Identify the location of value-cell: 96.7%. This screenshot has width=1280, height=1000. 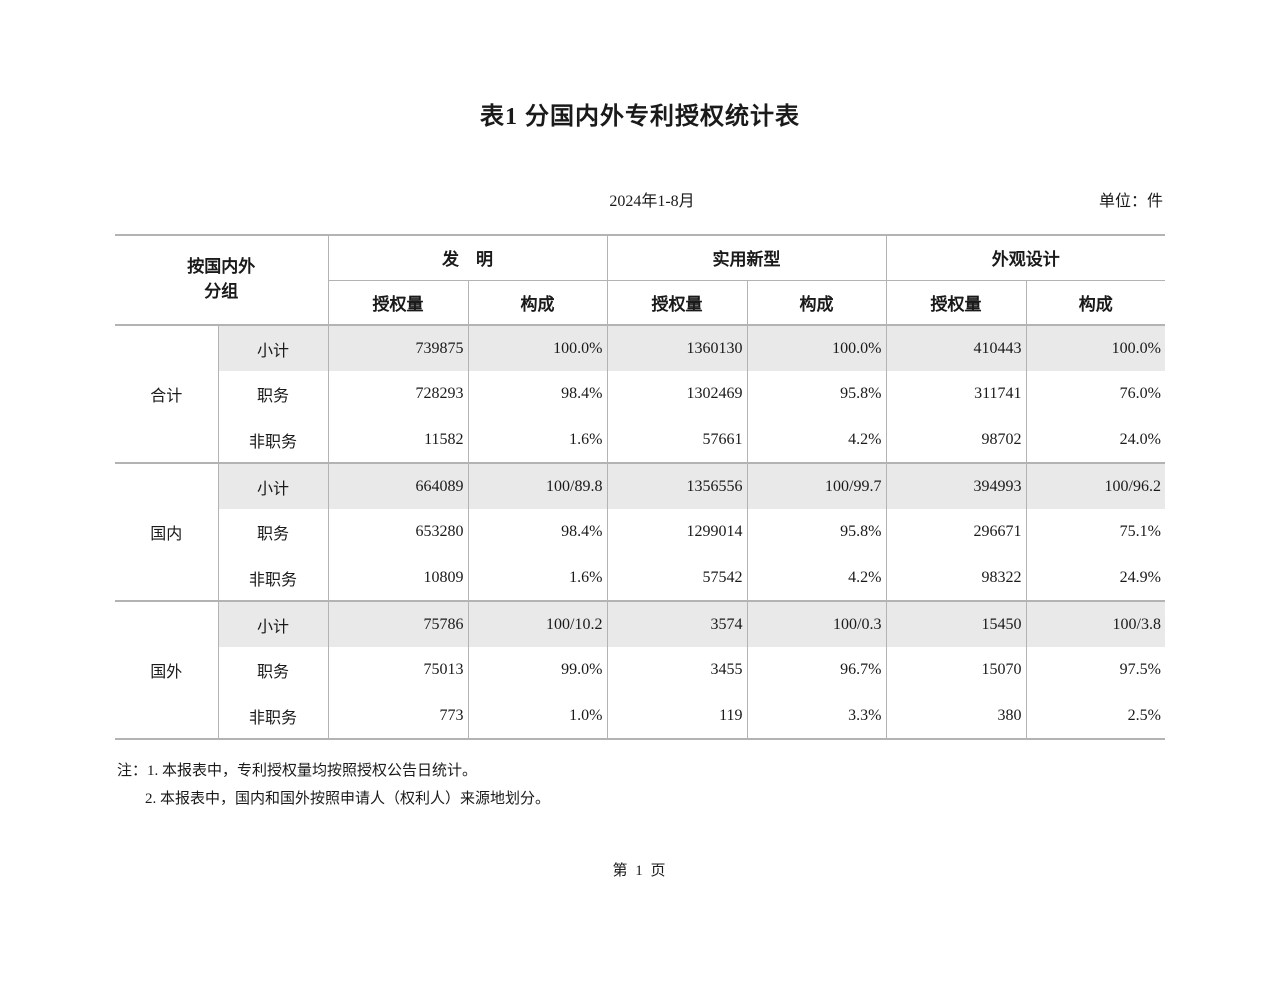
(816, 670).